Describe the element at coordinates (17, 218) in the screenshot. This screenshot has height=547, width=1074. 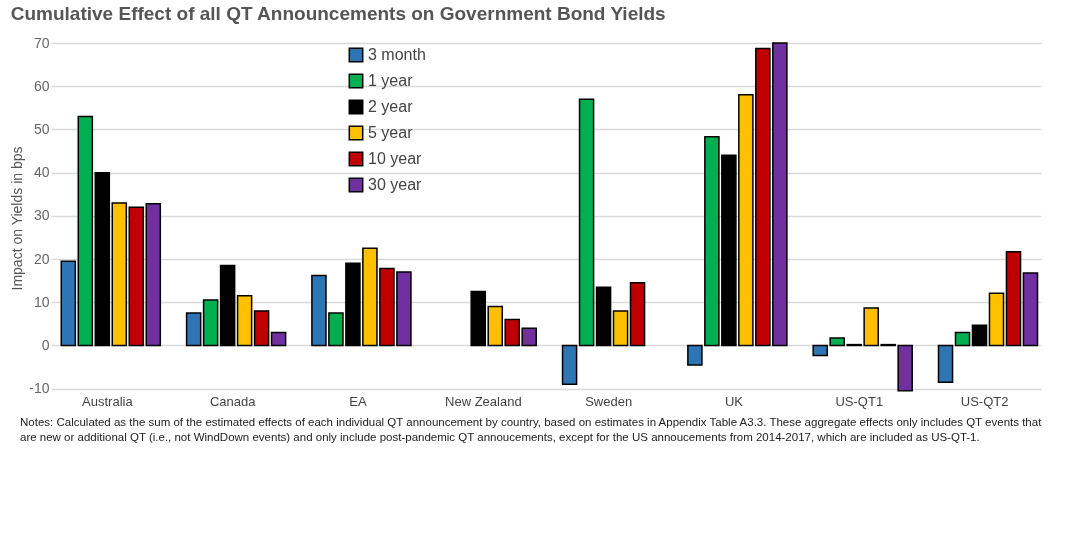
I see `y-axis-title: Impact on Yields in bps` at that location.